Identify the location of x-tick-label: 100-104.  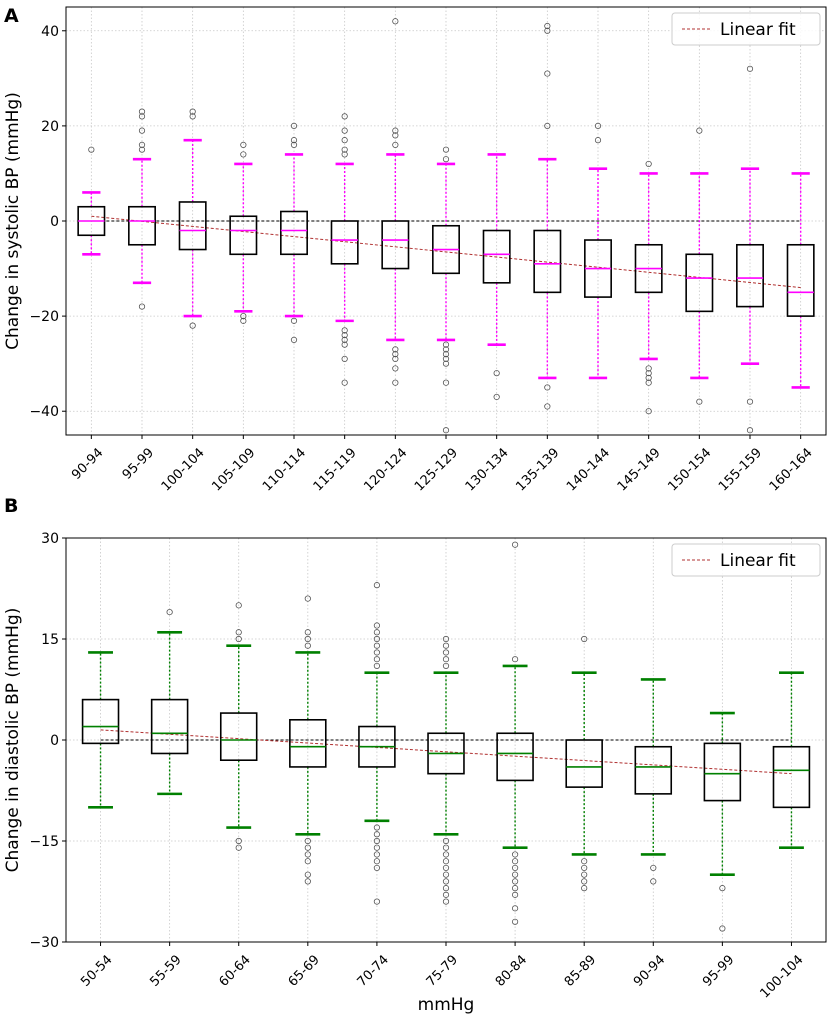
(781, 976).